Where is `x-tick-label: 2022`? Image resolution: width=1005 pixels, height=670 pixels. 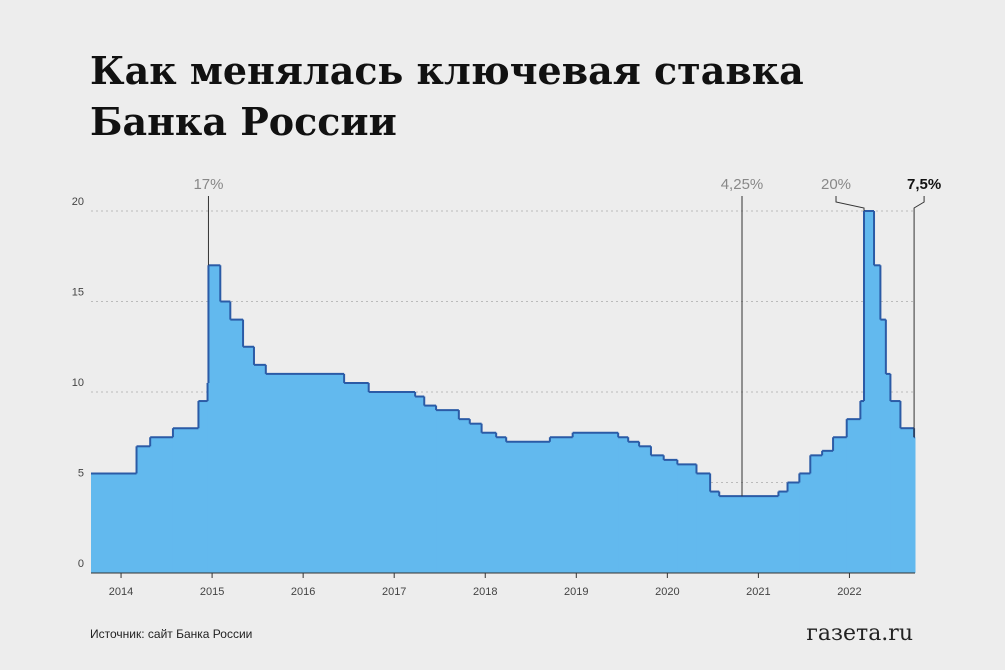 x-tick-label: 2022 is located at coordinates (849, 592).